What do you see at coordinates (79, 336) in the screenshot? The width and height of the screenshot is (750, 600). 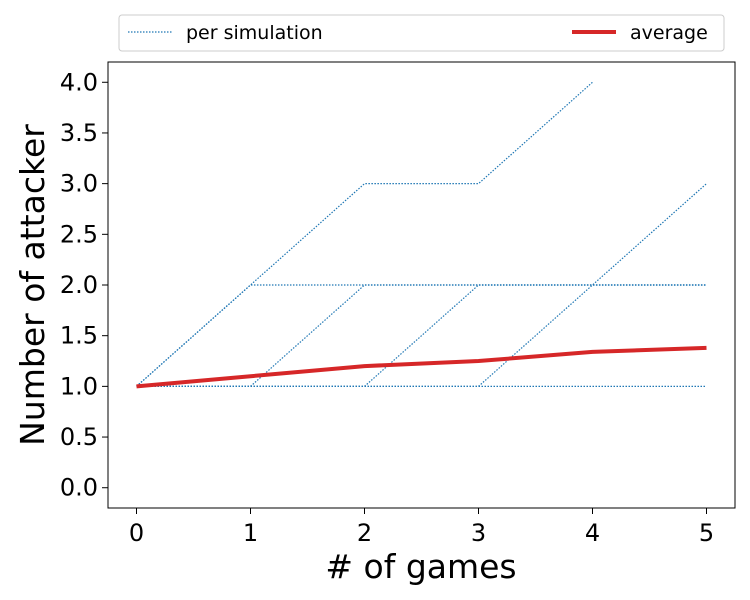 I see `y-tick-label: 1.5` at bounding box center [79, 336].